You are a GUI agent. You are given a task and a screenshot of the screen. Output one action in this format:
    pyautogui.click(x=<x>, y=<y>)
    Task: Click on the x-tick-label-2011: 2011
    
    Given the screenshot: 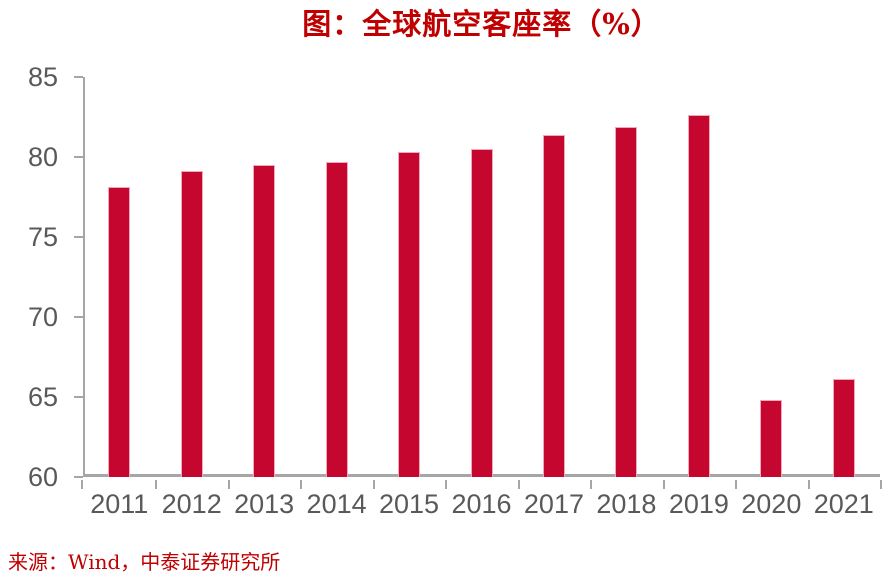 What is the action you would take?
    pyautogui.click(x=119, y=504)
    